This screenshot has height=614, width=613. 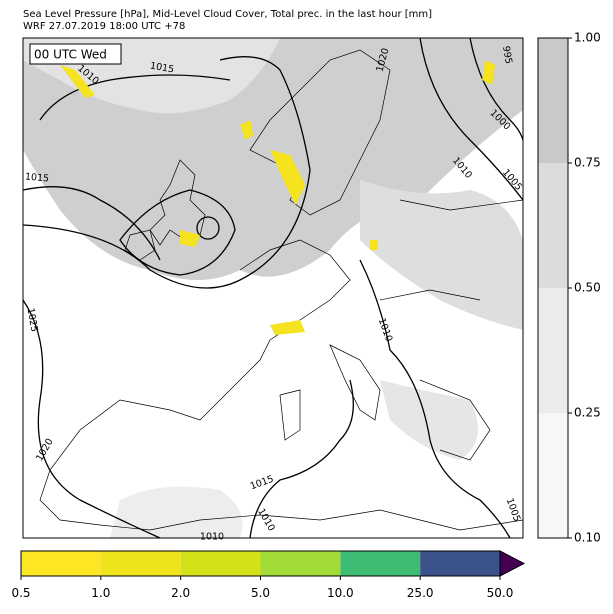 I want to click on precip-colorbar: 0.5 1.0 2.0 5.0 10.0 25.0 50.0, so click(x=268, y=575).